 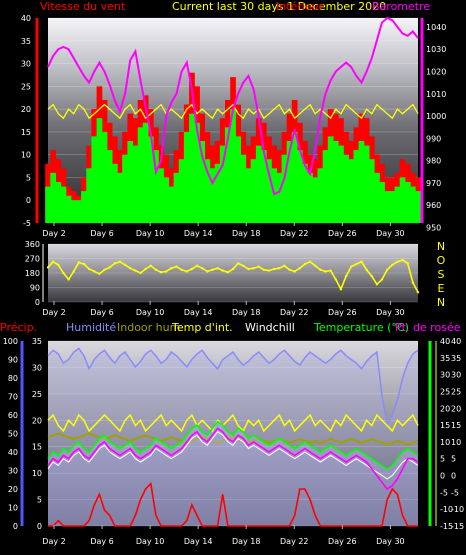 What do you see at coordinates (456, 391) in the screenshot?
I see `y-tick-label: 25` at bounding box center [456, 391].